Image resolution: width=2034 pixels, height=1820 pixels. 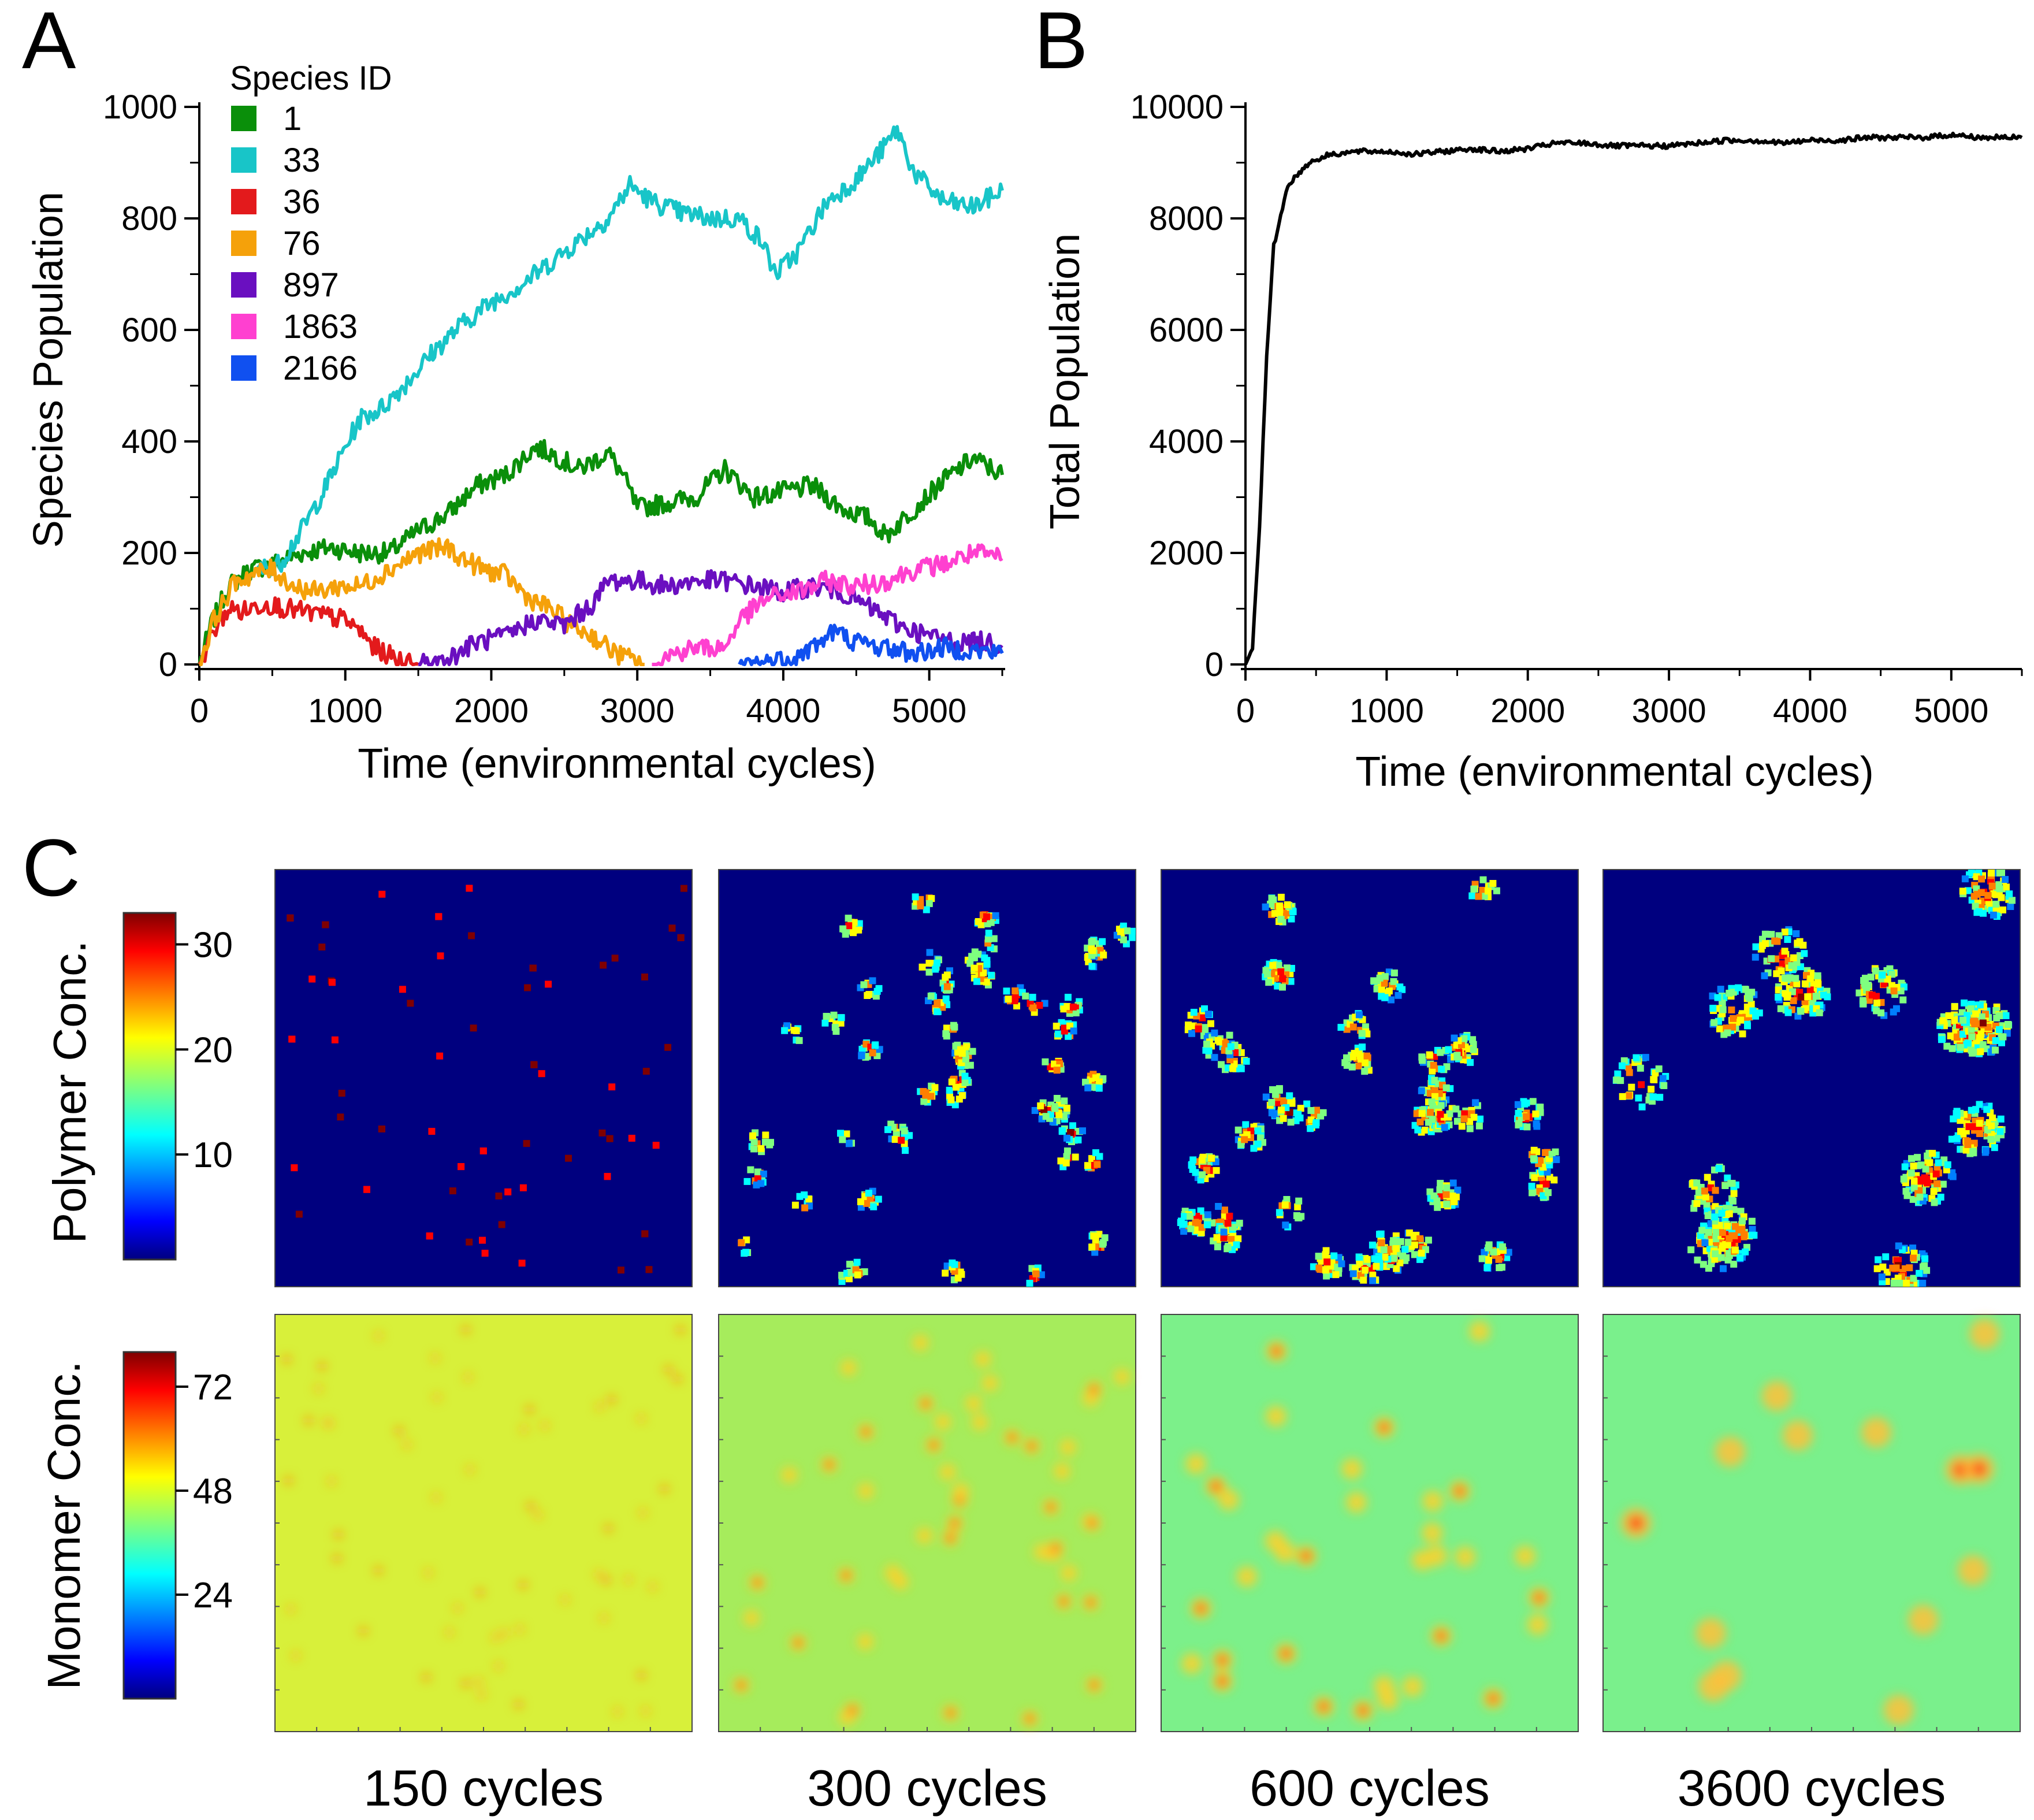 I want to click on legend-label-2166: 2166, so click(x=320, y=368).